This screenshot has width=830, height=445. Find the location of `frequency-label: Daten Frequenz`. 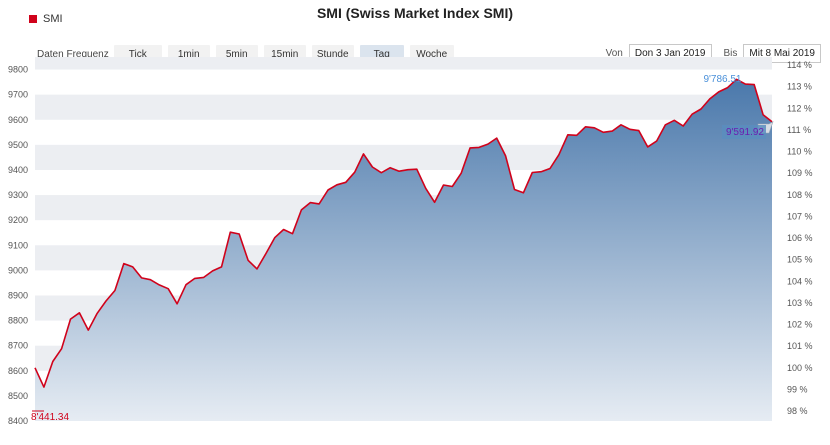

frequency-label: Daten Frequenz is located at coordinates (73, 54).